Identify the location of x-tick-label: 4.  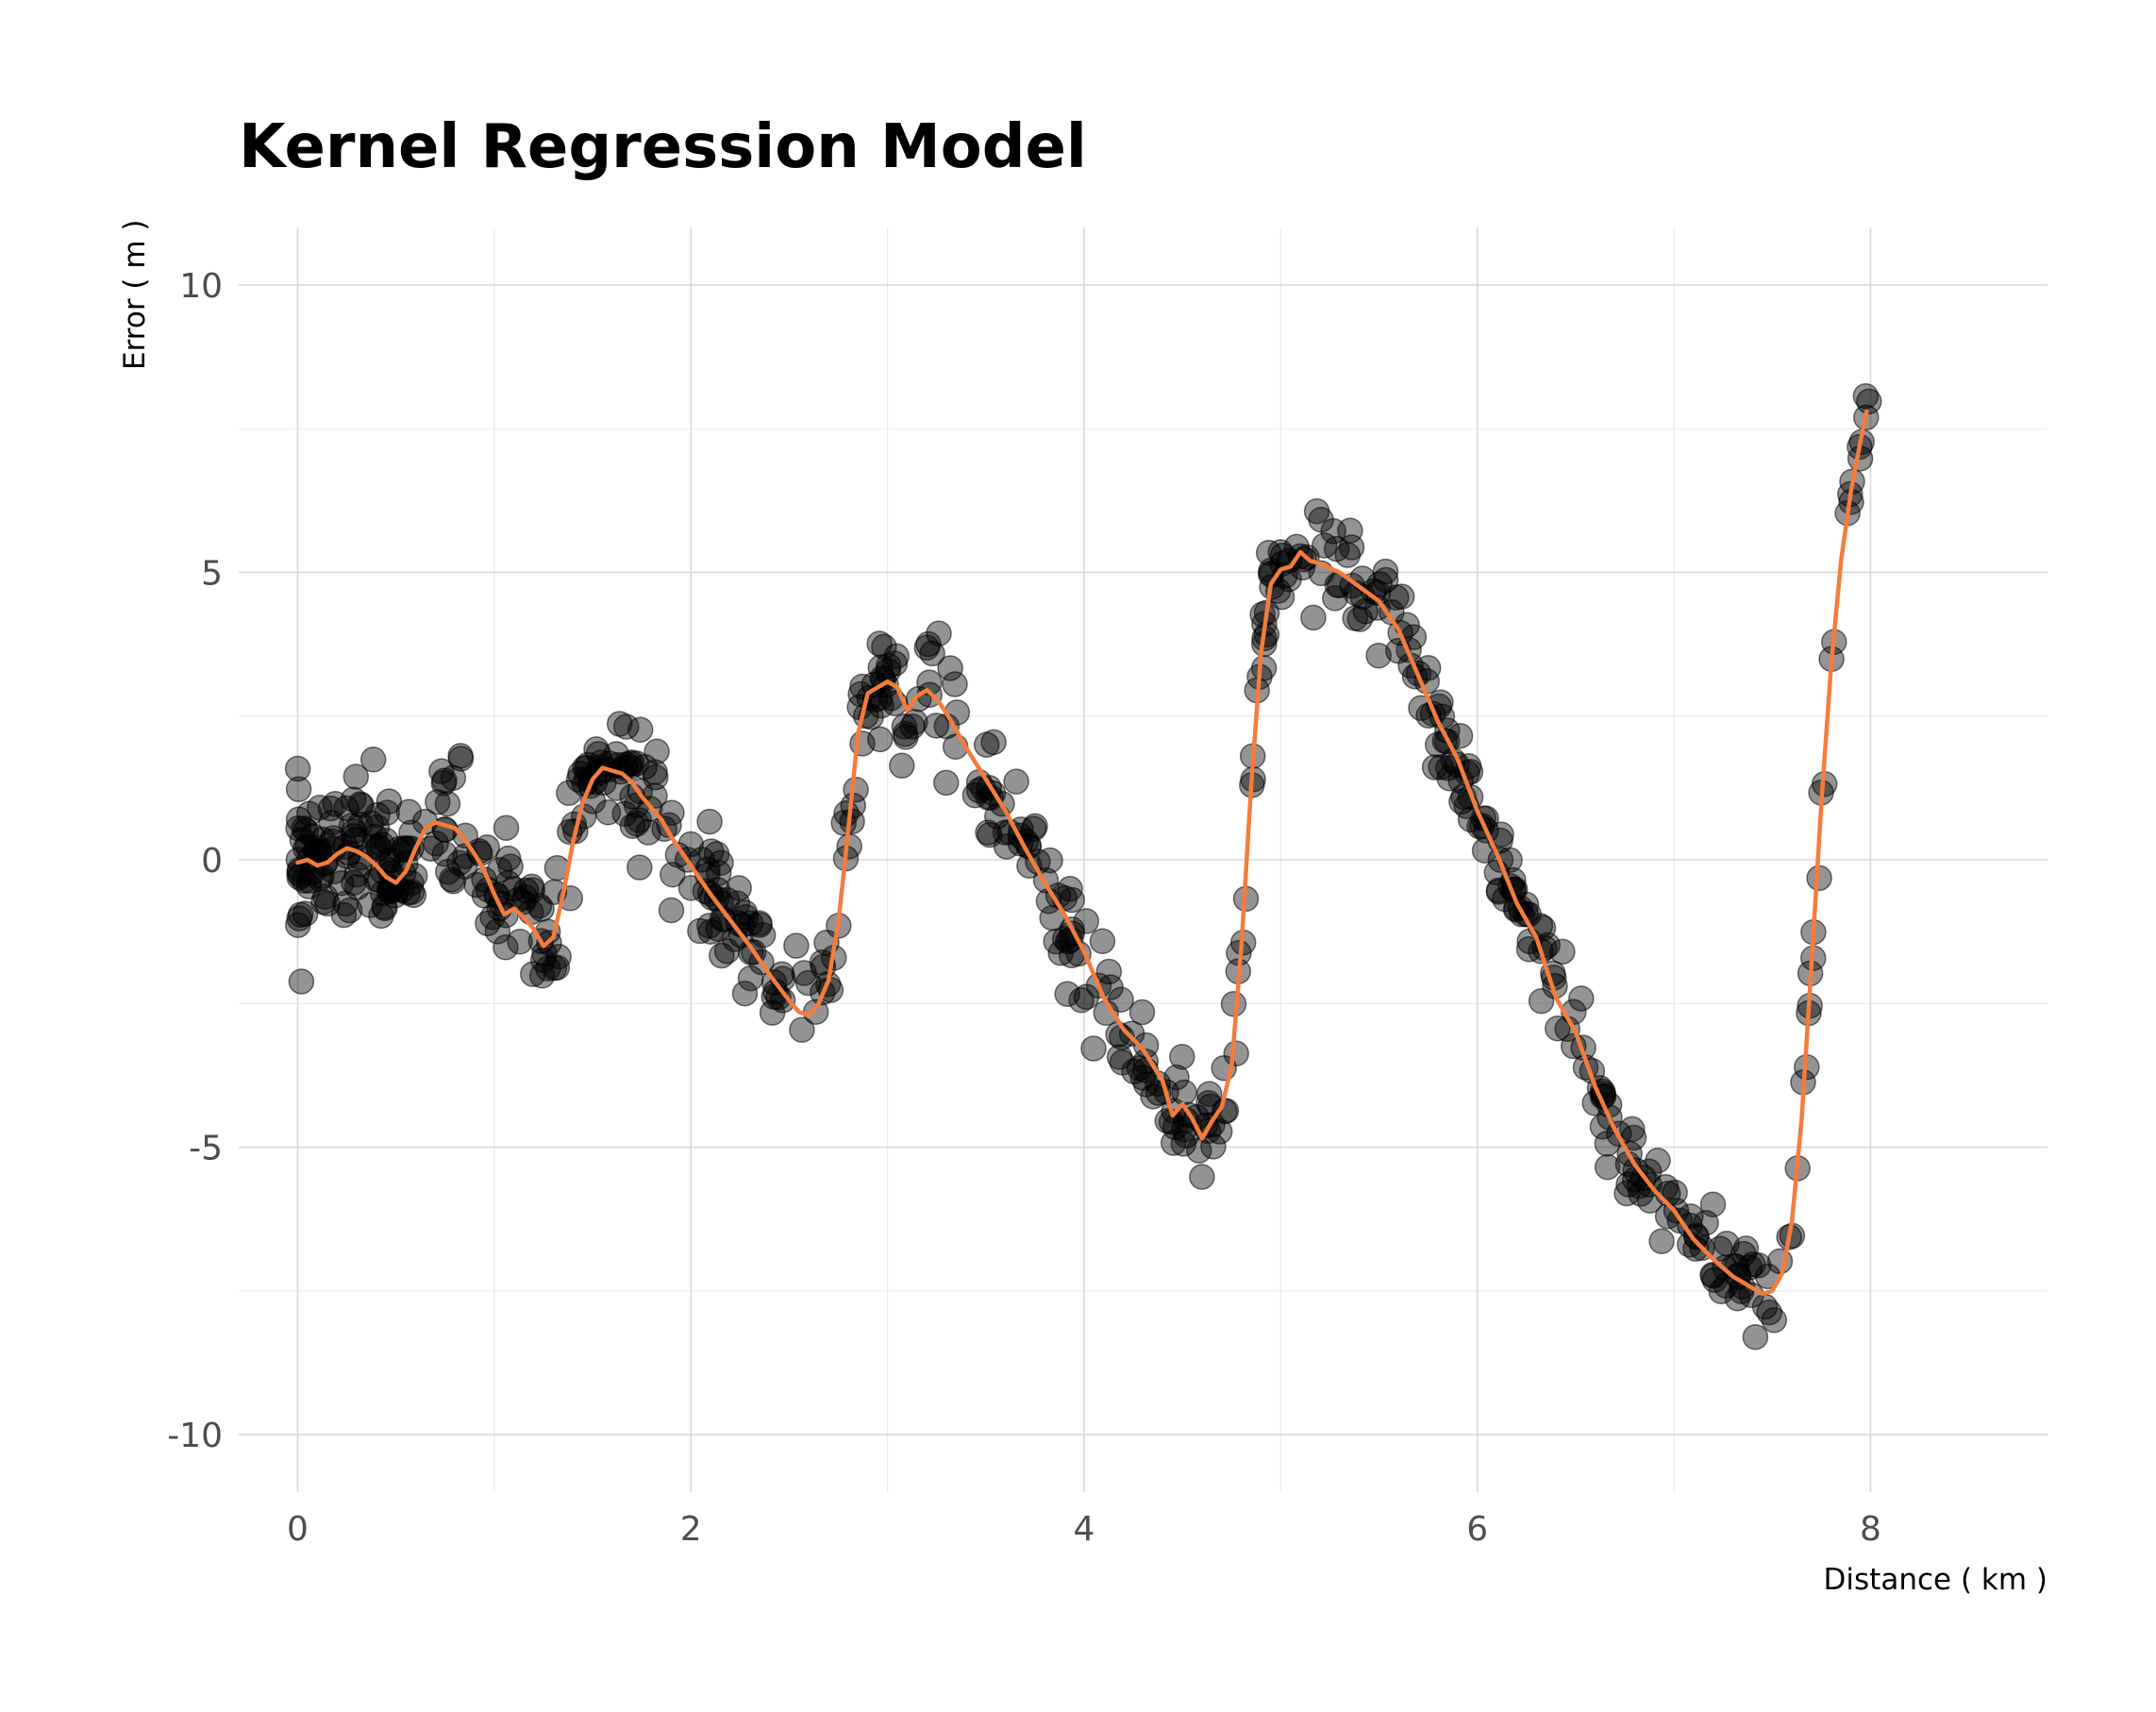
(1084, 1530).